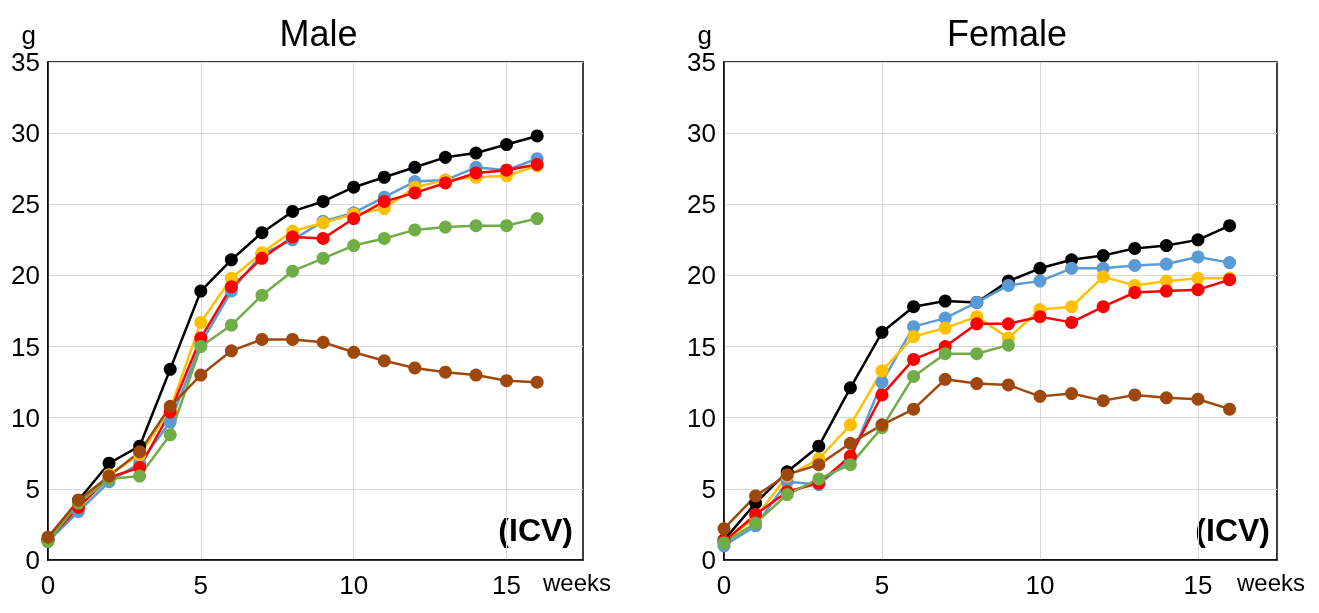 This screenshot has width=1319, height=613. I want to click on chart-title: Male, so click(318, 33).